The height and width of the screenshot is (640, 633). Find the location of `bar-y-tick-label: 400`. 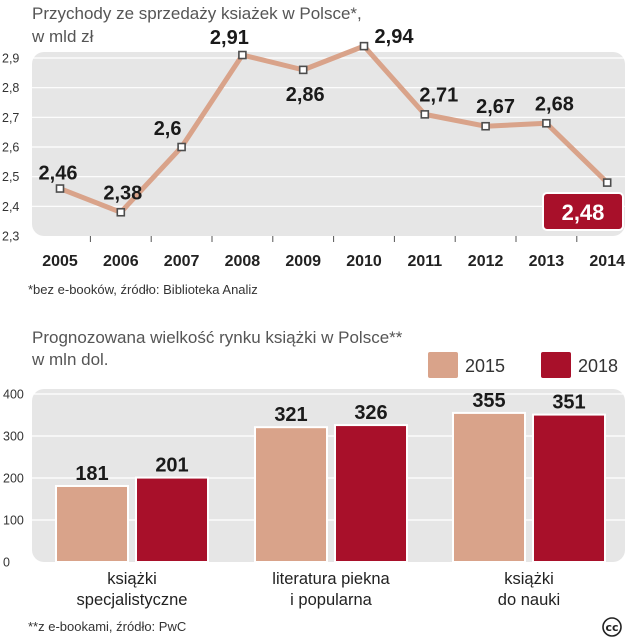

bar-y-tick-label: 400 is located at coordinates (13, 395).